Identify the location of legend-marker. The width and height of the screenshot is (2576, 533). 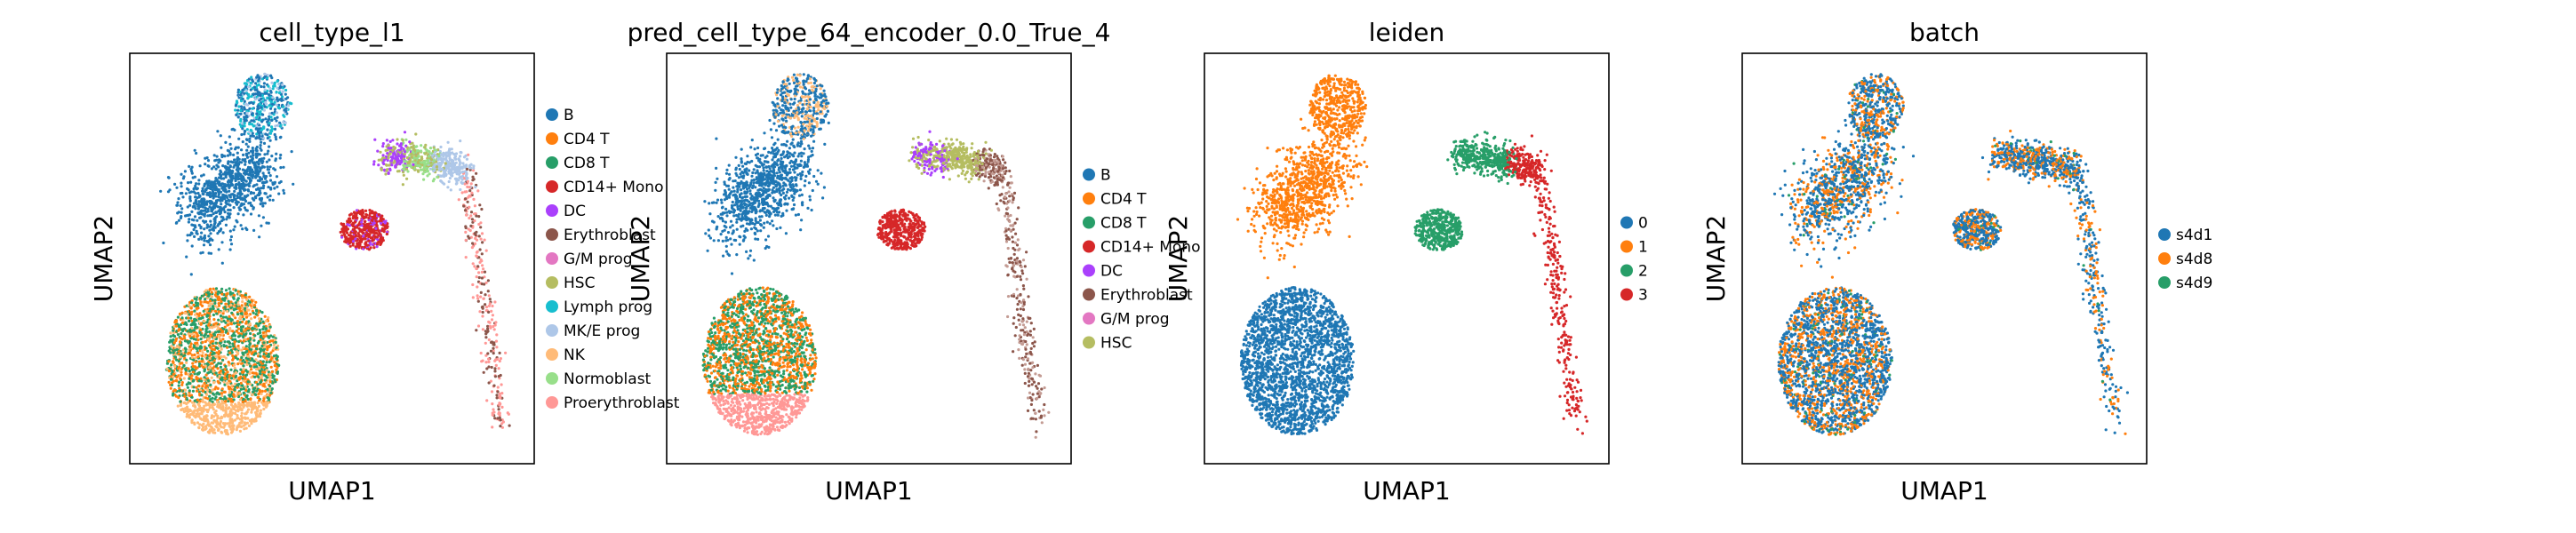
(552, 186).